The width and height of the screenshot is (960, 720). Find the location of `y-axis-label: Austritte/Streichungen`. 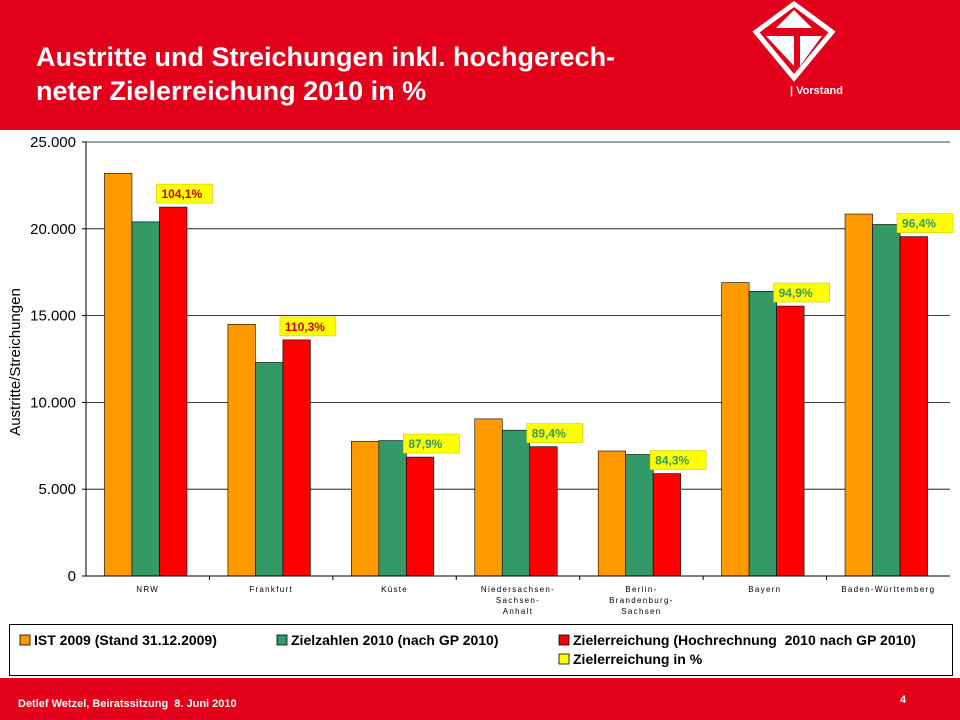

y-axis-label: Austritte/Streichungen is located at coordinates (15, 362).